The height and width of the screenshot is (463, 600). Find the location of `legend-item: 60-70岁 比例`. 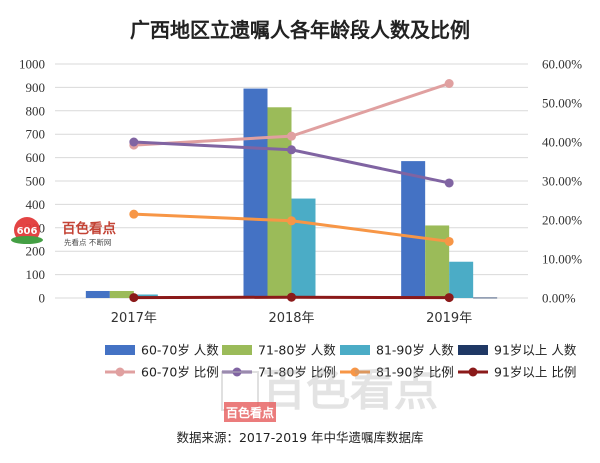

legend-item: 60-70岁 比例 is located at coordinates (162, 372).